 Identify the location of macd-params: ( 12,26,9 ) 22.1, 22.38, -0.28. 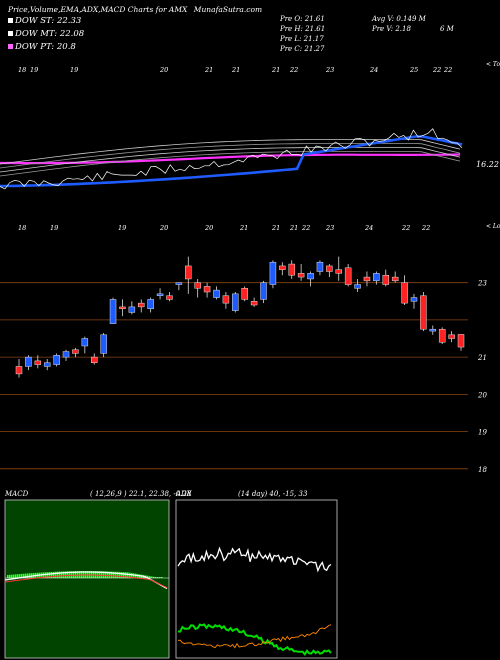
(141, 494).